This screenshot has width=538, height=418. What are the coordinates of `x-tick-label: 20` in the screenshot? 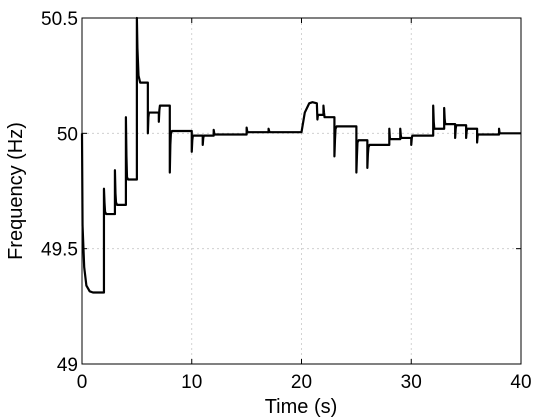 It's located at (301, 382).